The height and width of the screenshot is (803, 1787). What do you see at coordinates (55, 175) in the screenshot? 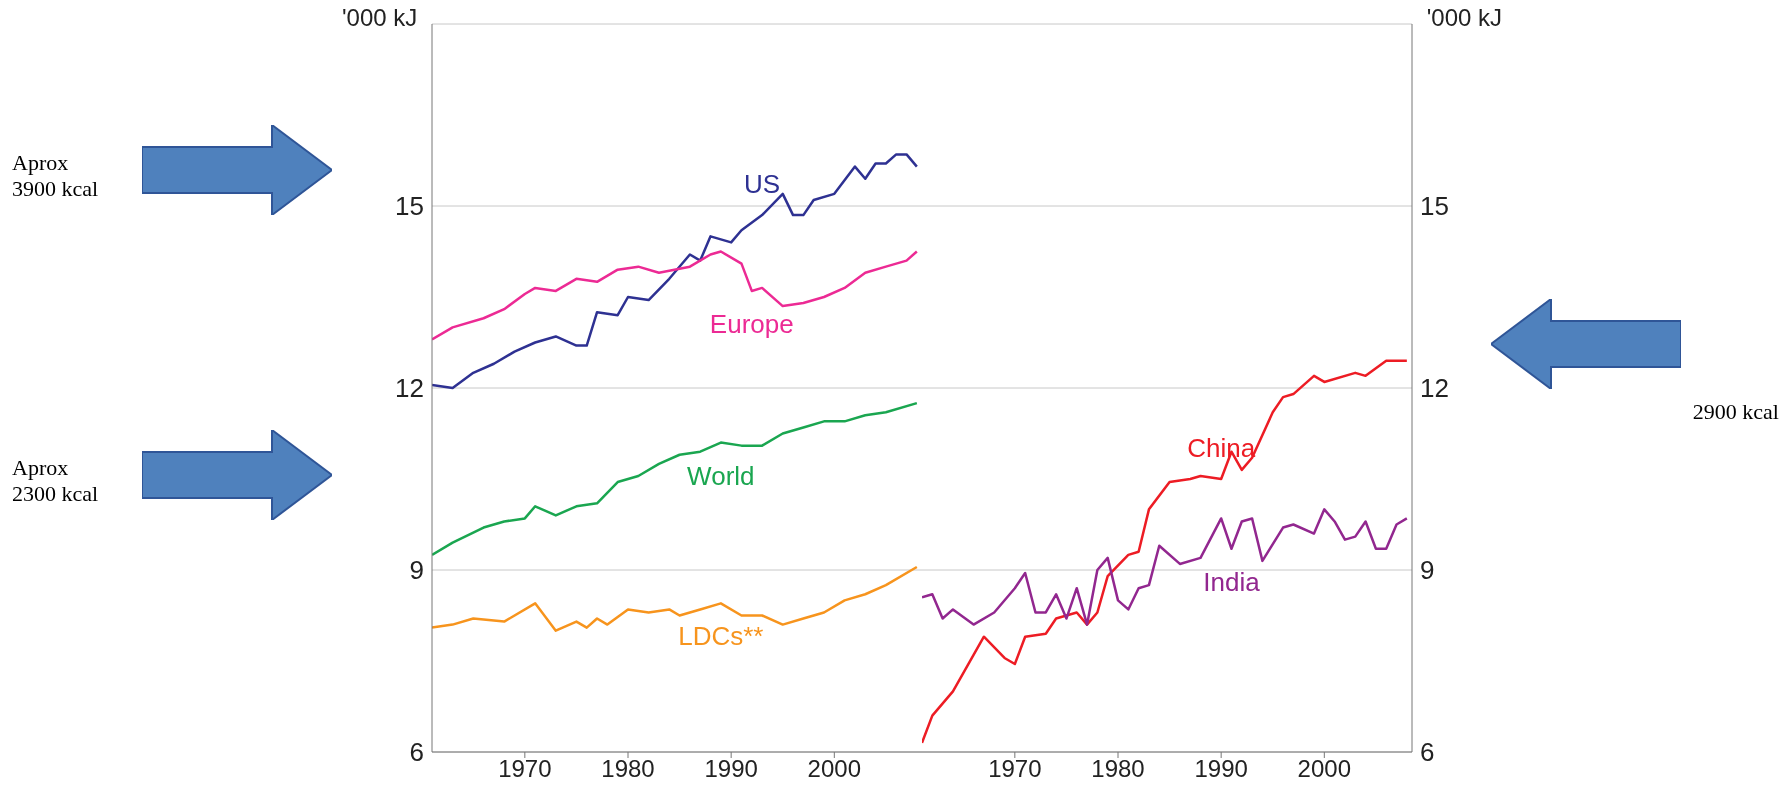
I see `text: Aprox 3900 kcal` at bounding box center [55, 175].